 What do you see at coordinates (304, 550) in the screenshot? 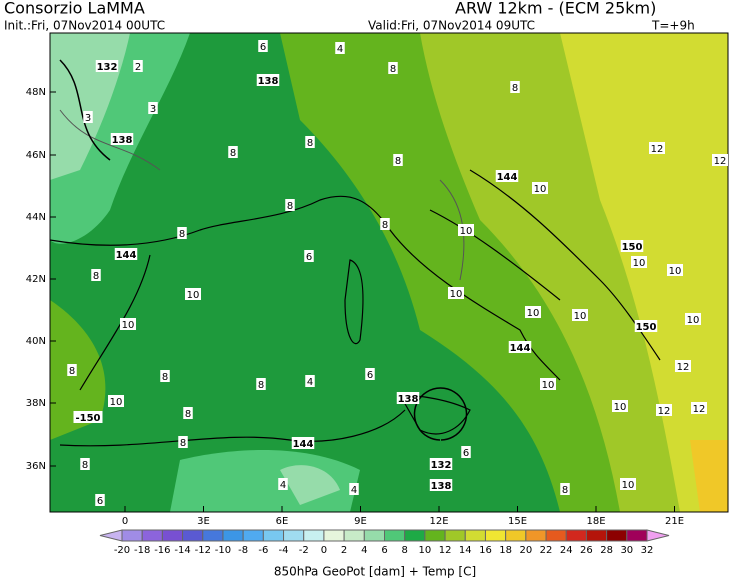
I see `colorbar-label: -2` at bounding box center [304, 550].